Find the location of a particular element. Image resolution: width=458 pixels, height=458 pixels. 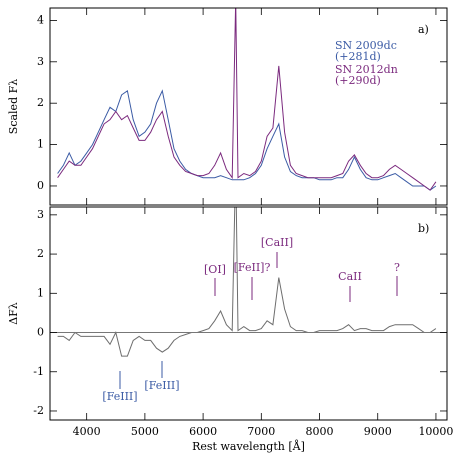

x-tick-label: 7000 is located at coordinates (261, 431).